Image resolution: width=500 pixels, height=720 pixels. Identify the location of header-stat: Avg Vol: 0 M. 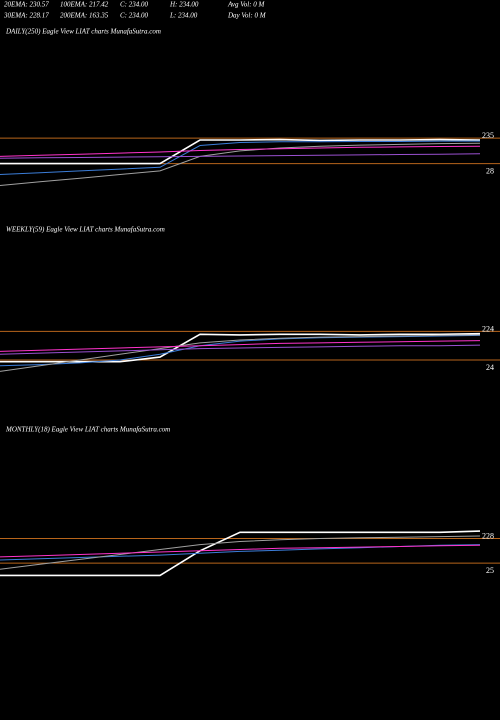
(246, 5).